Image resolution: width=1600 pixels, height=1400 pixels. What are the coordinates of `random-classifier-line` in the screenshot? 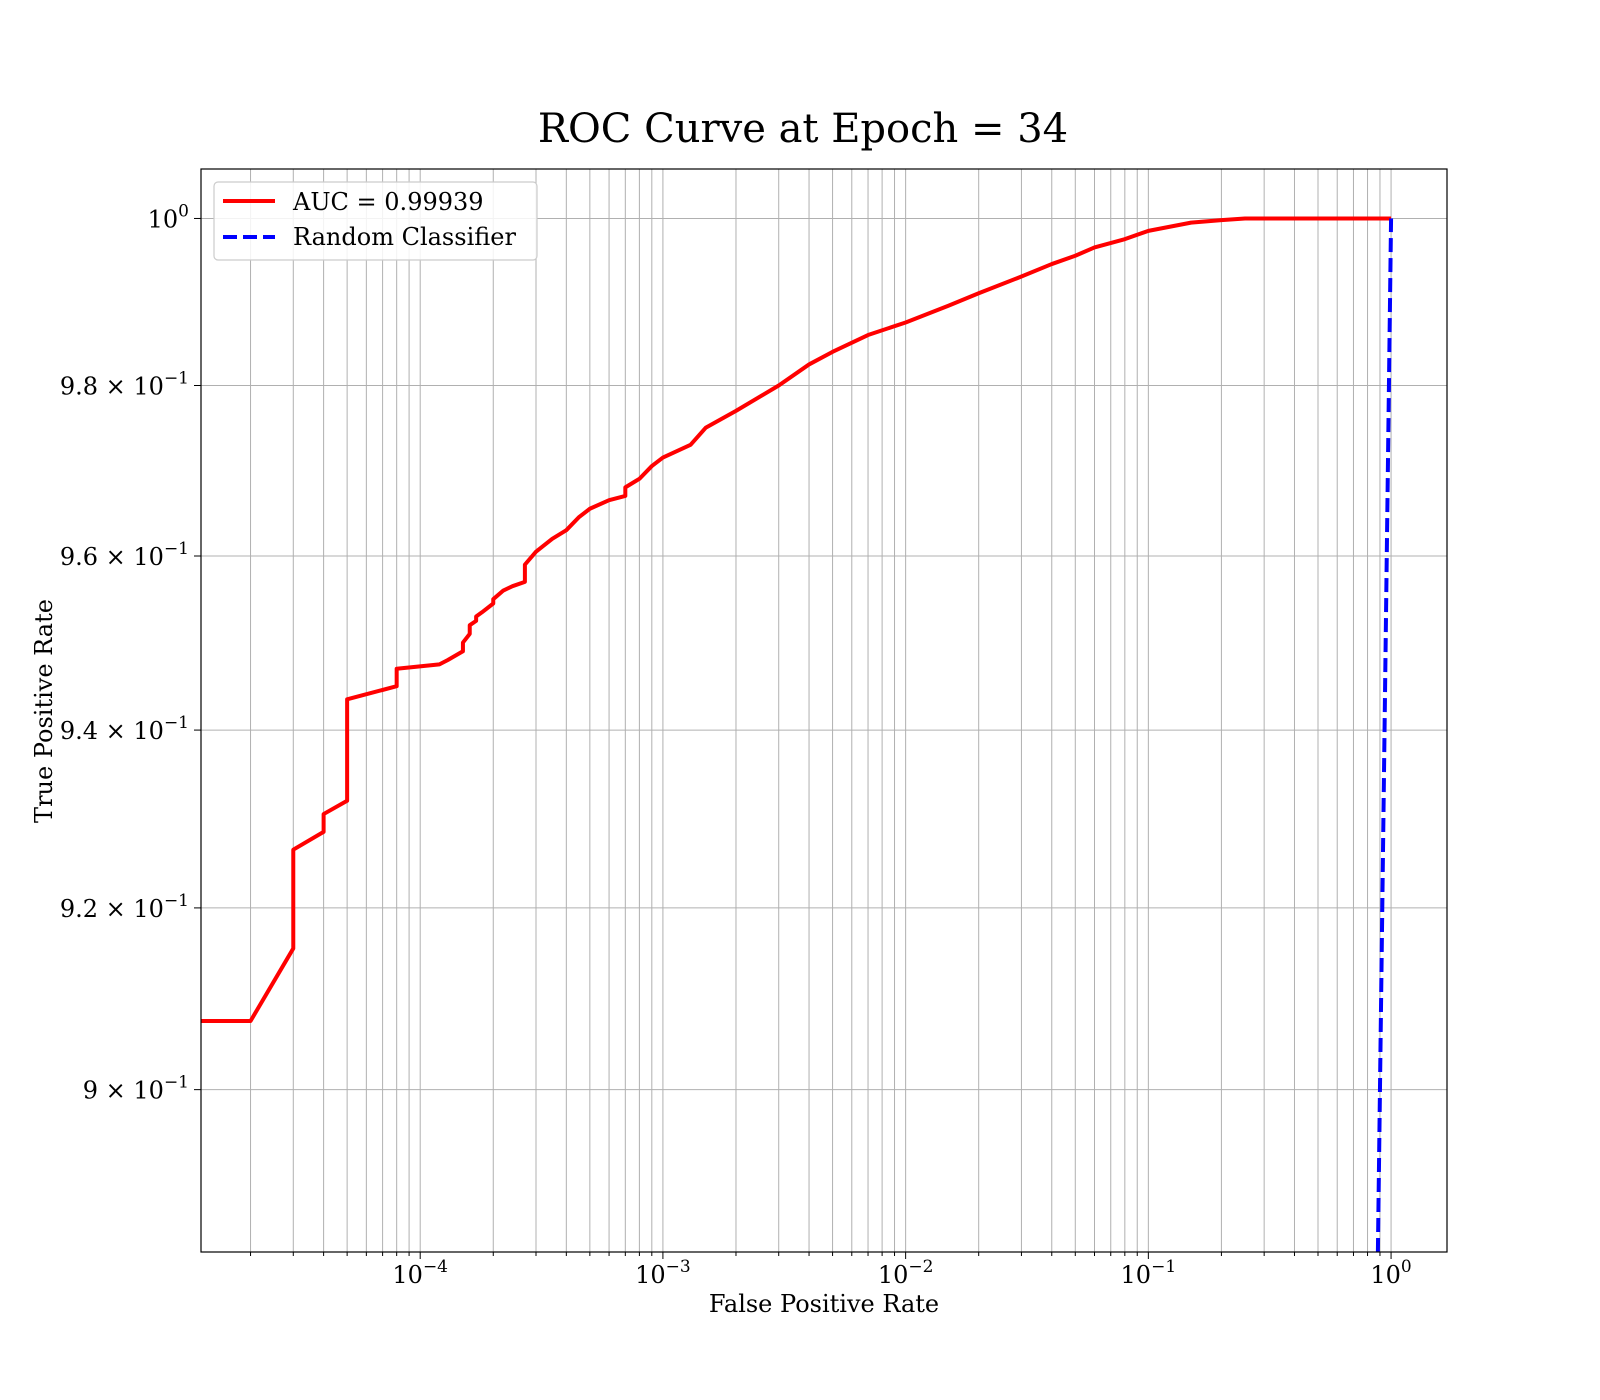 It's located at (1384, 735).